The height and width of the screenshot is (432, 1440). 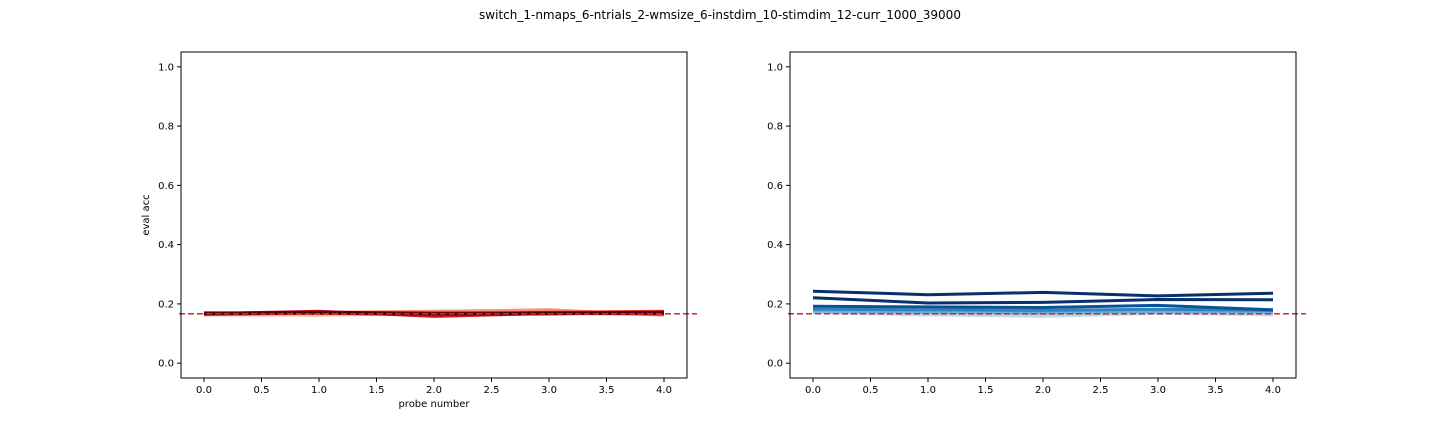 I want to click on right-x-tick-label: 3.5, so click(x=1216, y=390).